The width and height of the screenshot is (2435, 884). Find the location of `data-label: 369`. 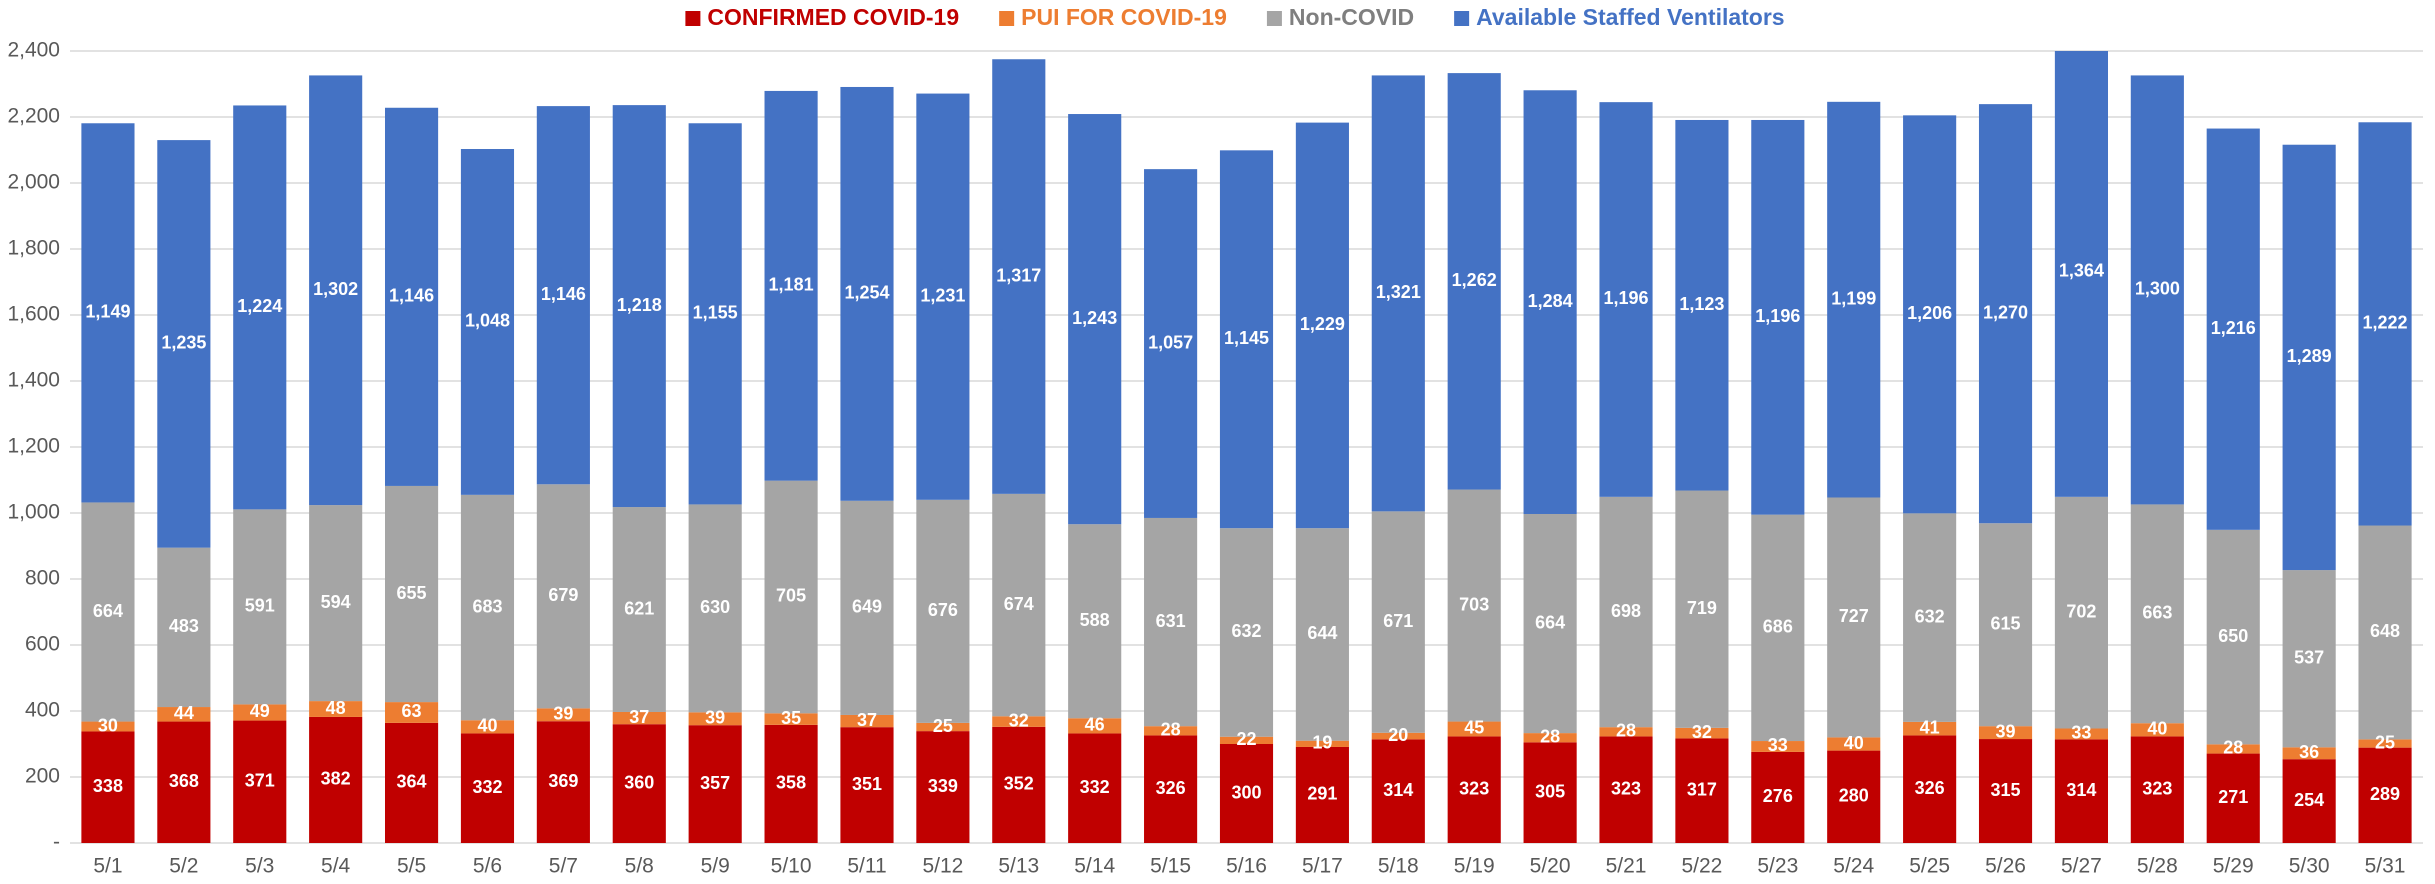

data-label: 369 is located at coordinates (563, 781).